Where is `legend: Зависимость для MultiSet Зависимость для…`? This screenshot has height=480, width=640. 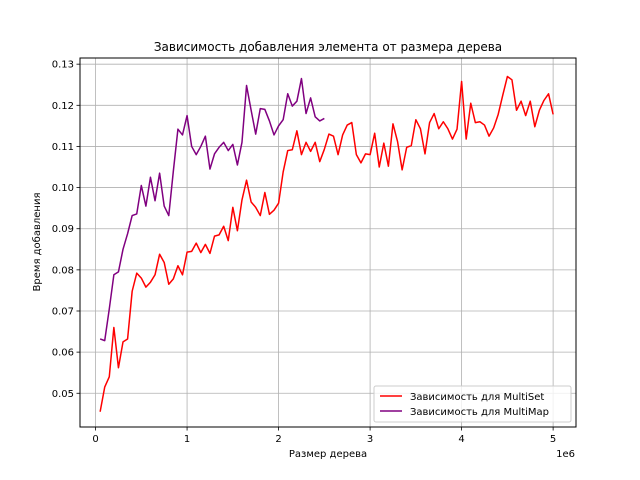
legend: Зависимость для MultiSet Зависимость для… is located at coordinates (472, 404).